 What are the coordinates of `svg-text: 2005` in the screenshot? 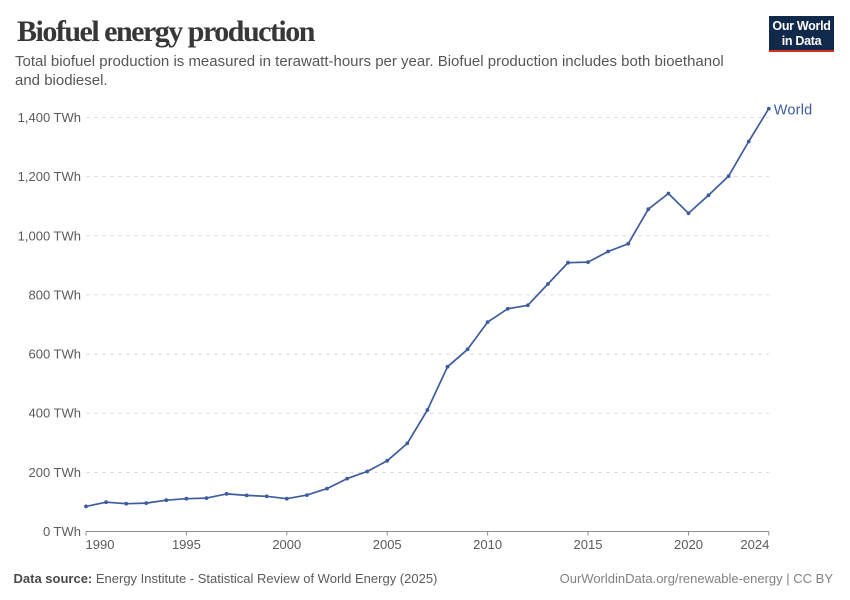 It's located at (387, 544).